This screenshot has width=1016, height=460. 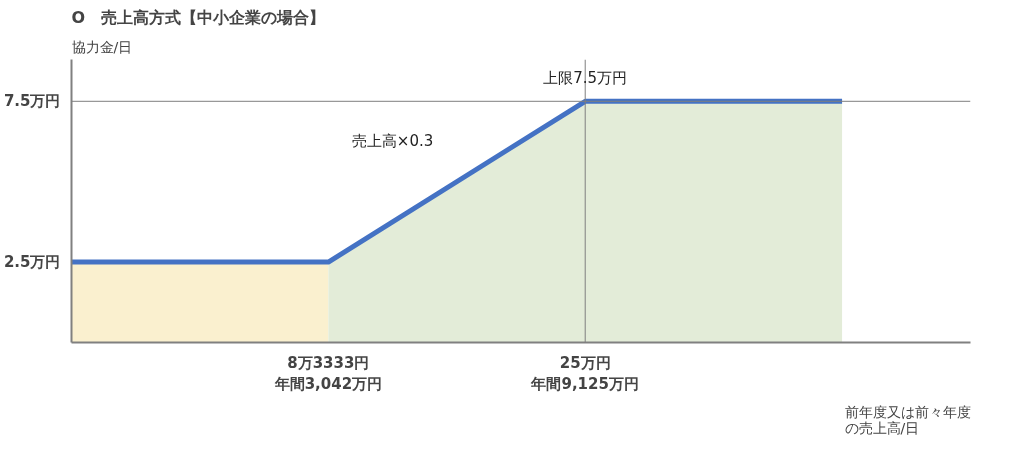 What do you see at coordinates (32, 262) in the screenshot?
I see `y-tick-label: 2.5万円` at bounding box center [32, 262].